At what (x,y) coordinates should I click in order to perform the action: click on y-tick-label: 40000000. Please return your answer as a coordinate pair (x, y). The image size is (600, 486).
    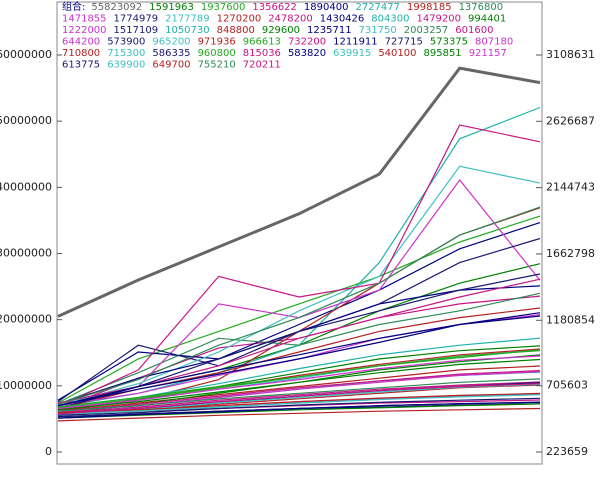
    Looking at the image, I should click on (26, 186).